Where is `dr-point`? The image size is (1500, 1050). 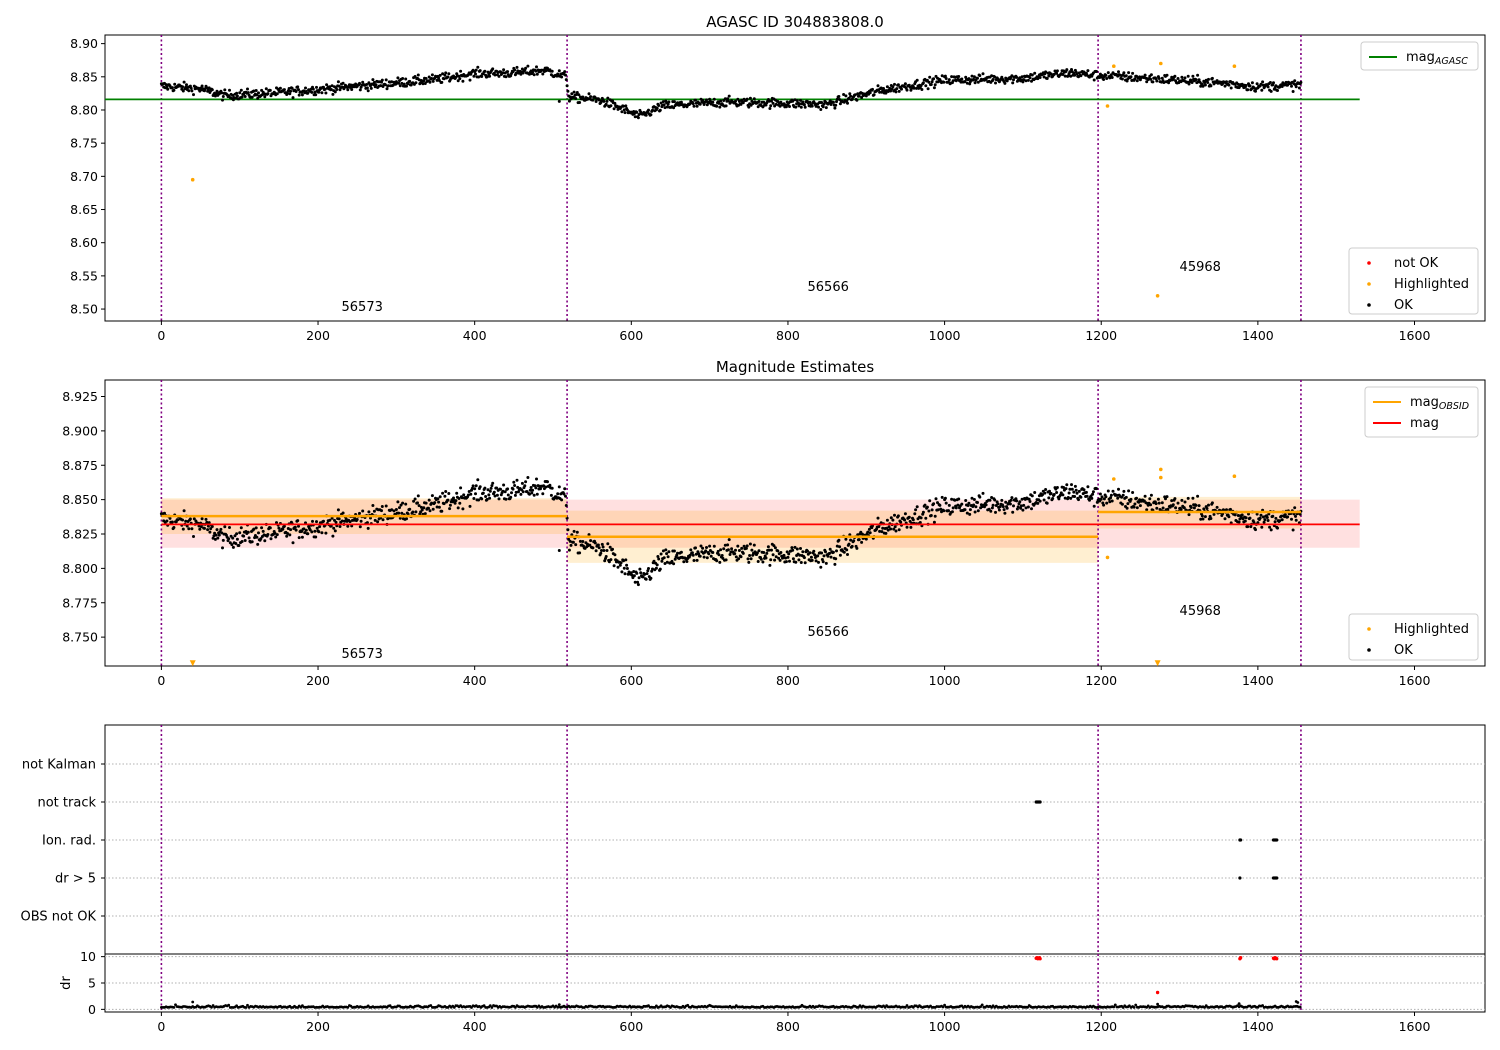
dr-point is located at coordinates (211, 1007).